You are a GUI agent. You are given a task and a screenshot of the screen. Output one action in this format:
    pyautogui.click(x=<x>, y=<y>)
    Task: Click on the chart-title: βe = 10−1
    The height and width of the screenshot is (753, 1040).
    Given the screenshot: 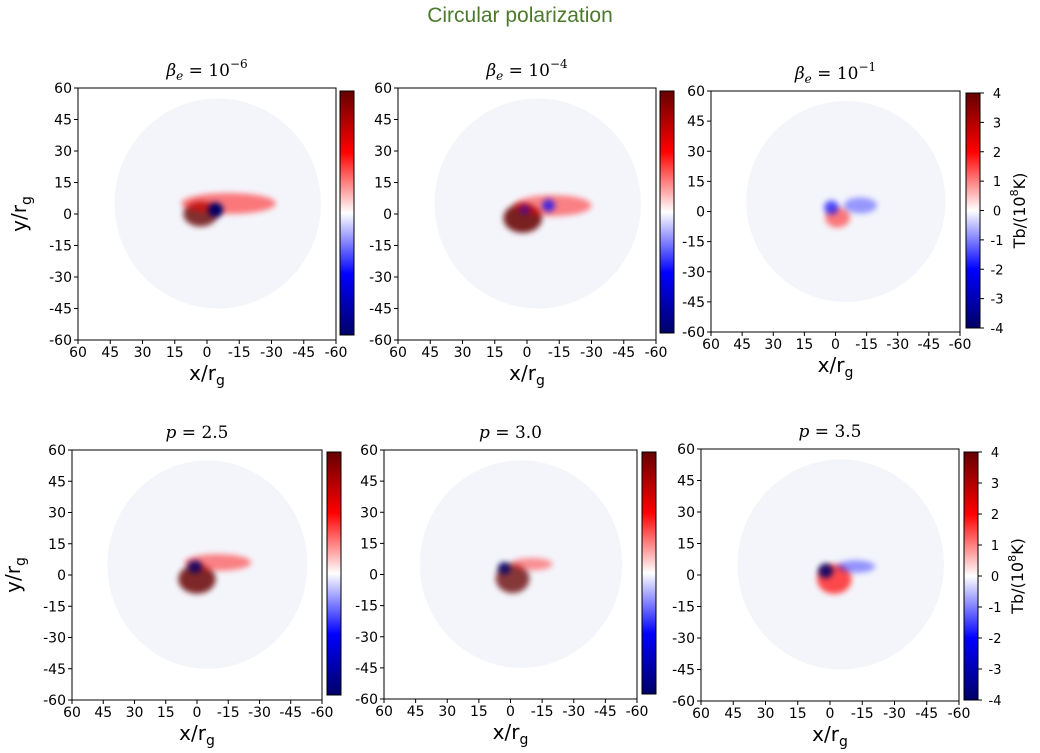 What is the action you would take?
    pyautogui.click(x=835, y=73)
    